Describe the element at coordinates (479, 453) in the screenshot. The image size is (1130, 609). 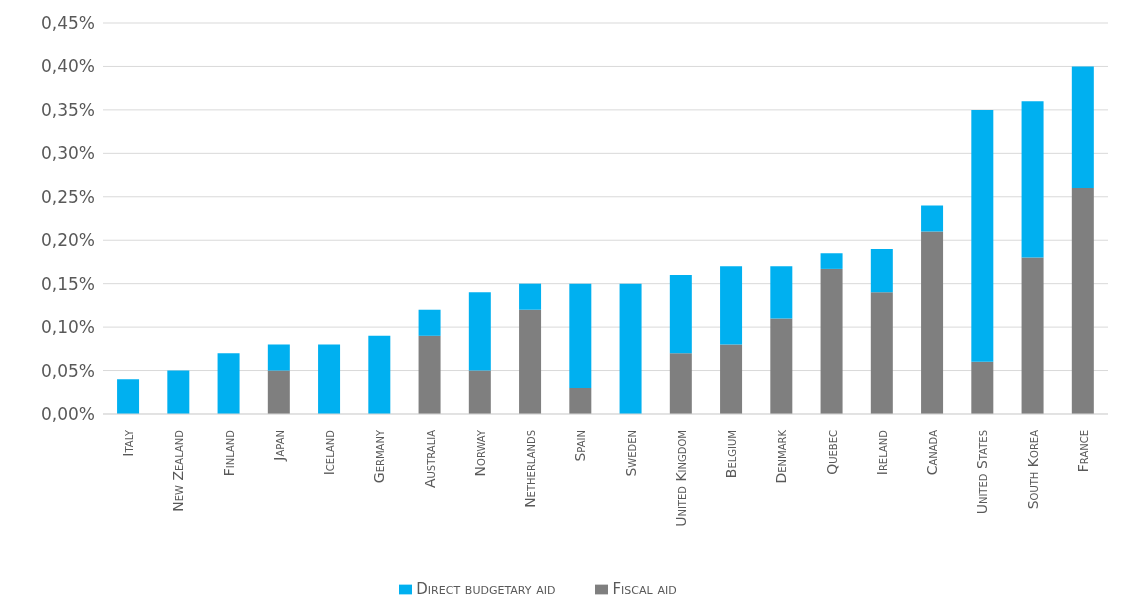
I see `x-tick-label: Norway` at that location.